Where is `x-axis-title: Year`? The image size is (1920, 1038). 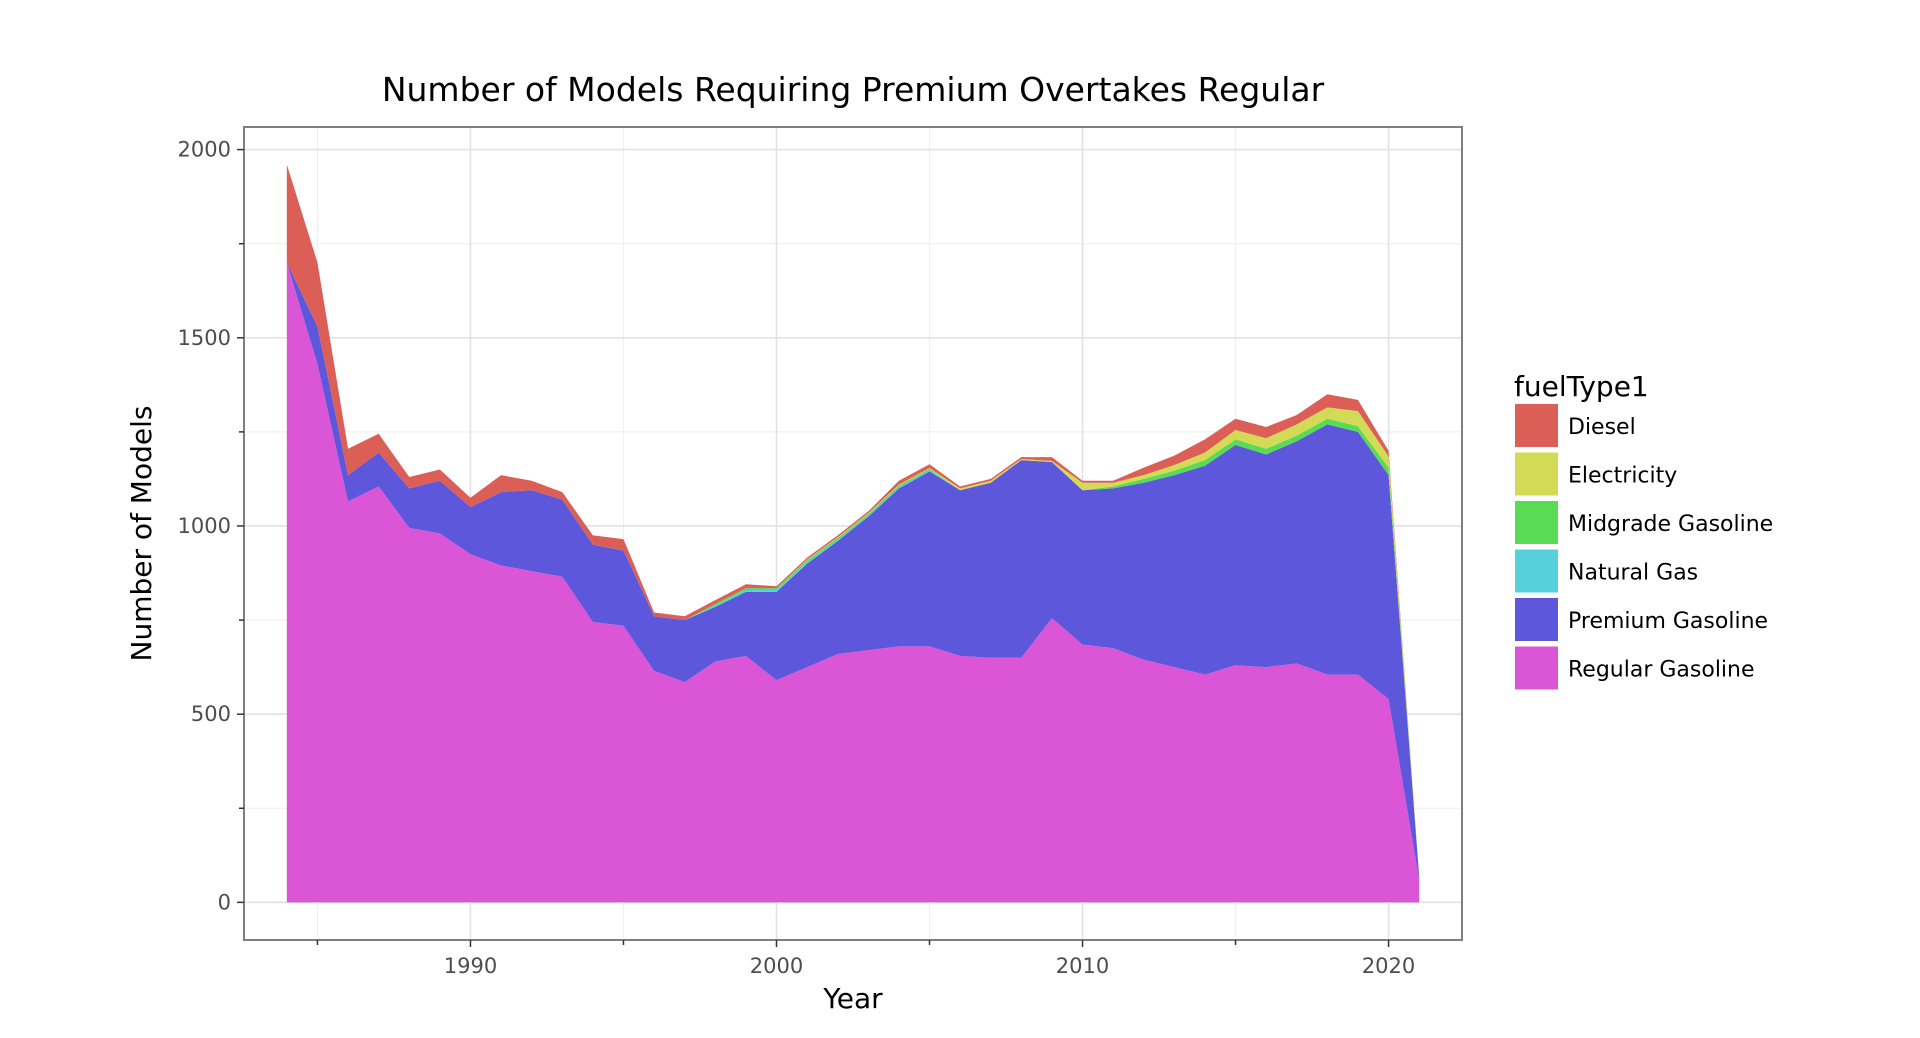 x-axis-title: Year is located at coordinates (852, 998).